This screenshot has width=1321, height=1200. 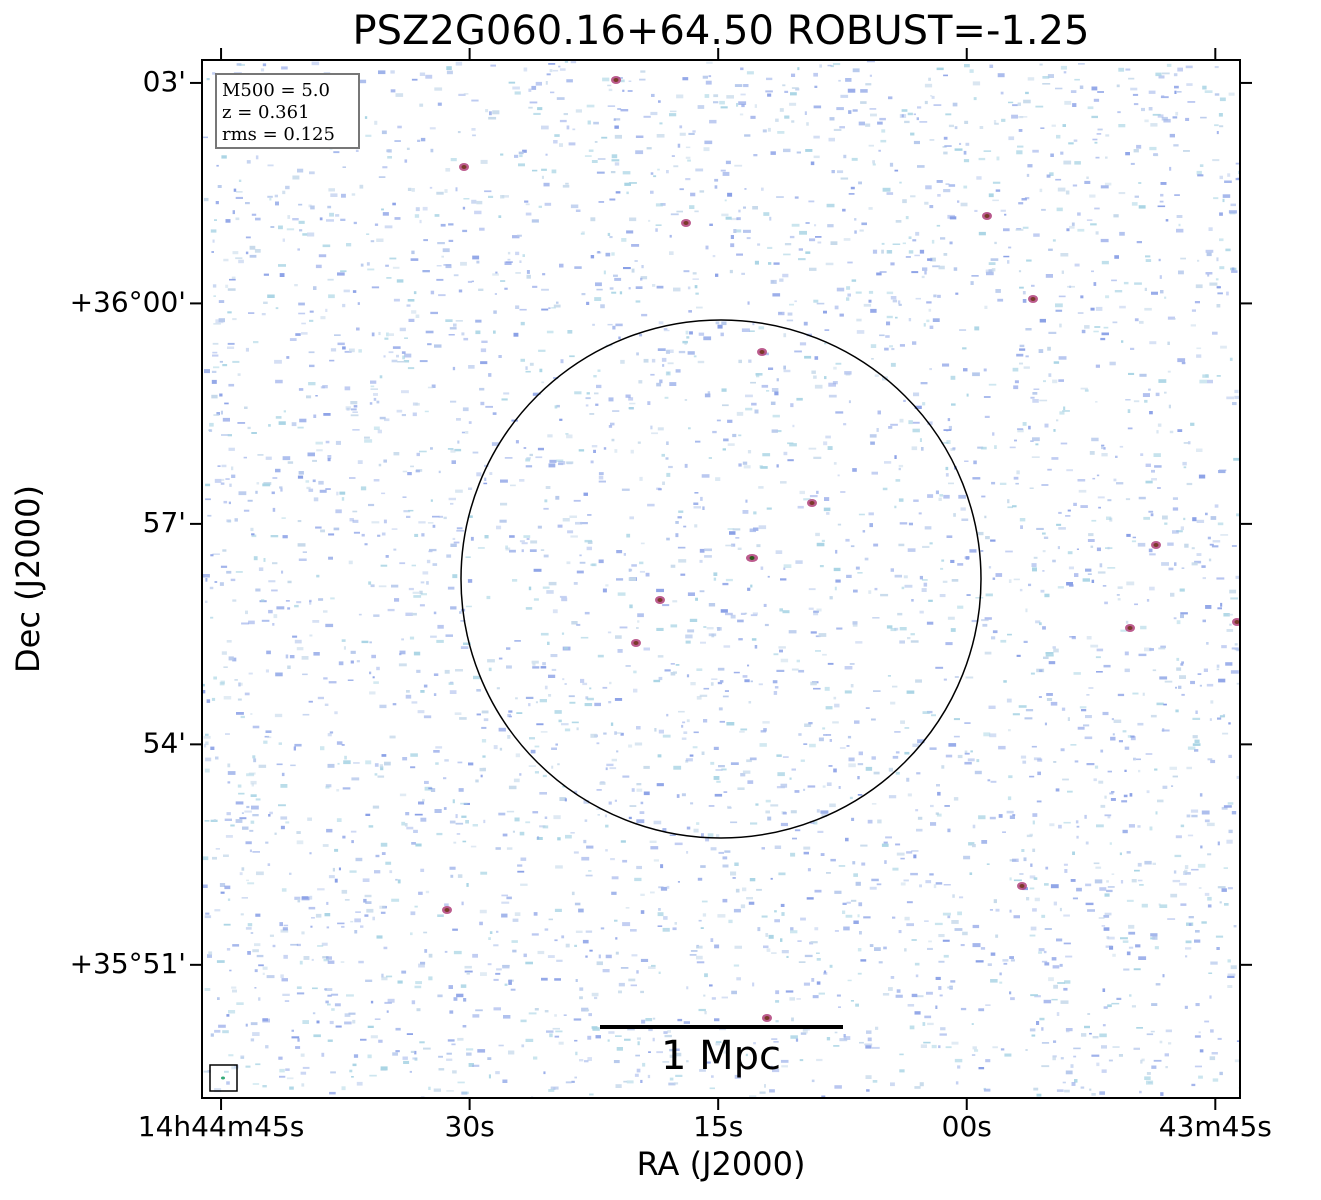 What do you see at coordinates (28, 579) in the screenshot?
I see `y-axis-label: Dec (J2000)` at bounding box center [28, 579].